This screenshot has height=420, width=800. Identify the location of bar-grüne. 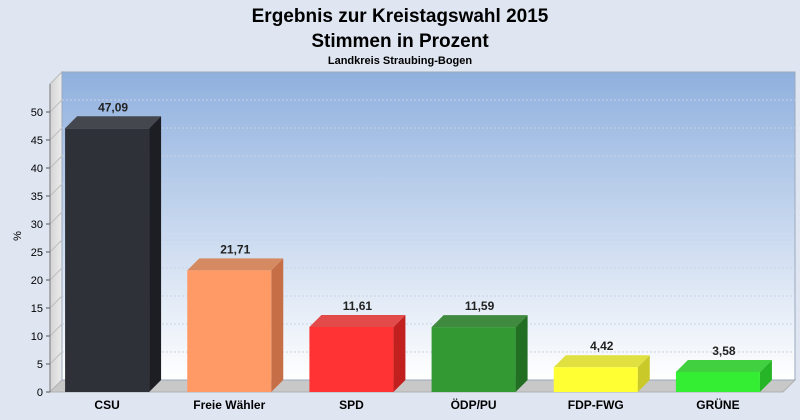
(717, 381).